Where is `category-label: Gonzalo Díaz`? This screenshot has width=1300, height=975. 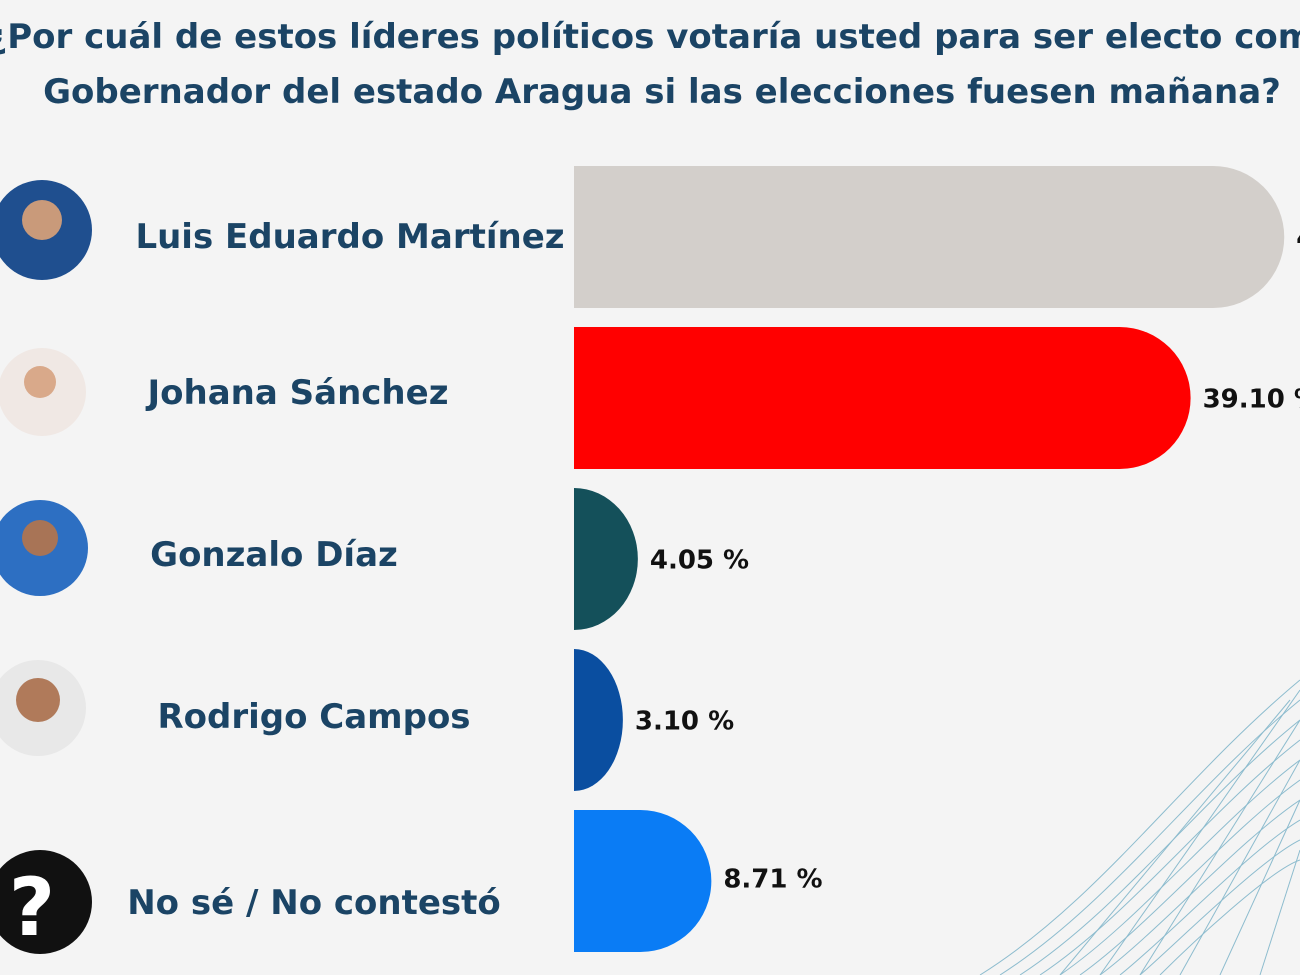
category-label: Gonzalo Díaz is located at coordinates (274, 555).